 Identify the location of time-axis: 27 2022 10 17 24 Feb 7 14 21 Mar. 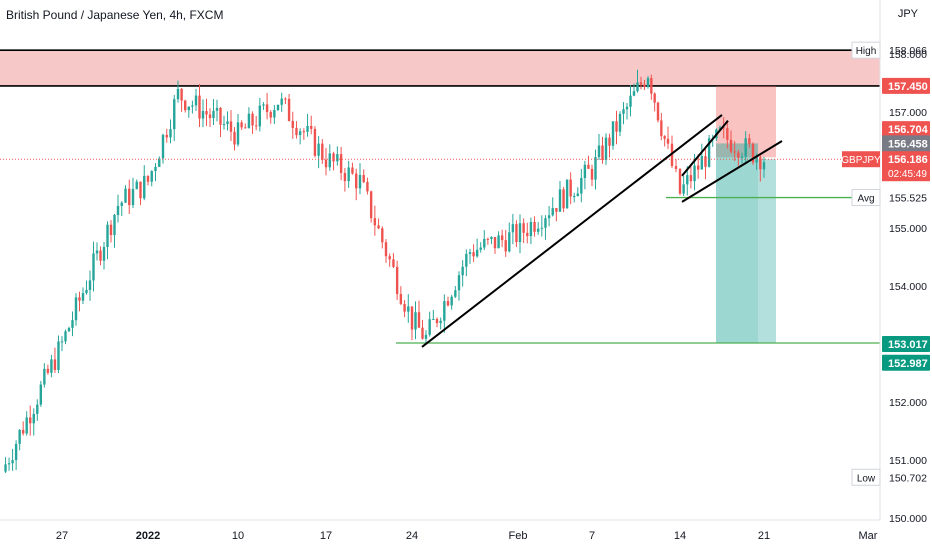
(467, 536).